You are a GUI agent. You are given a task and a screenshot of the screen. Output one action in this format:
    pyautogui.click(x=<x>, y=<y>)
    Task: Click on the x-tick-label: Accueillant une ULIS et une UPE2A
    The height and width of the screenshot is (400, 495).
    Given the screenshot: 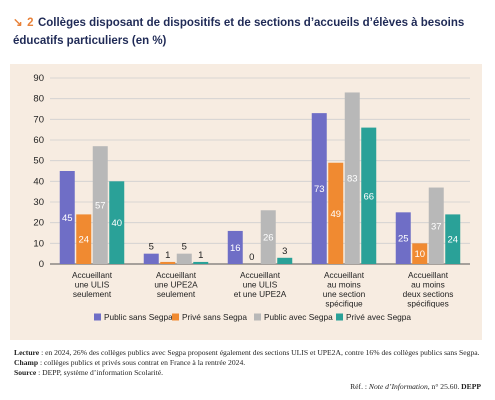 What is the action you would take?
    pyautogui.click(x=260, y=284)
    